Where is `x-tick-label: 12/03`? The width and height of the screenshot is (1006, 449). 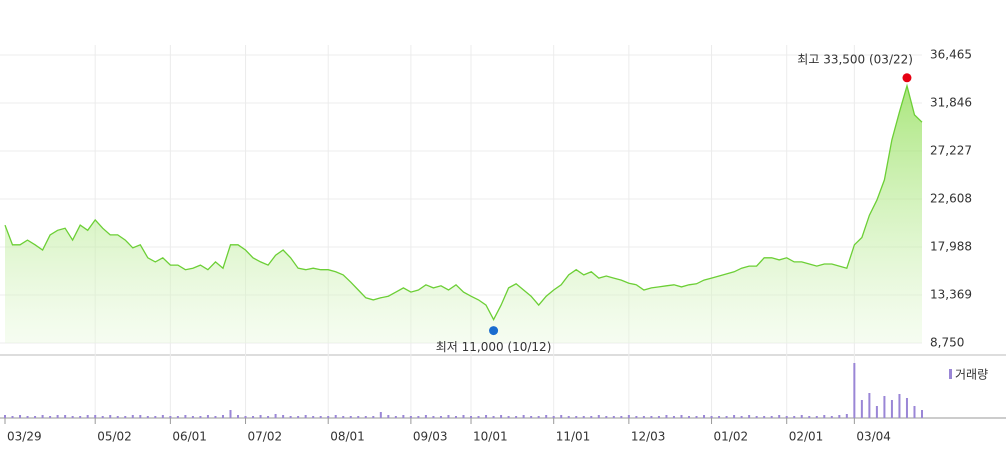 x-tick-label: 12/03 is located at coordinates (648, 437).